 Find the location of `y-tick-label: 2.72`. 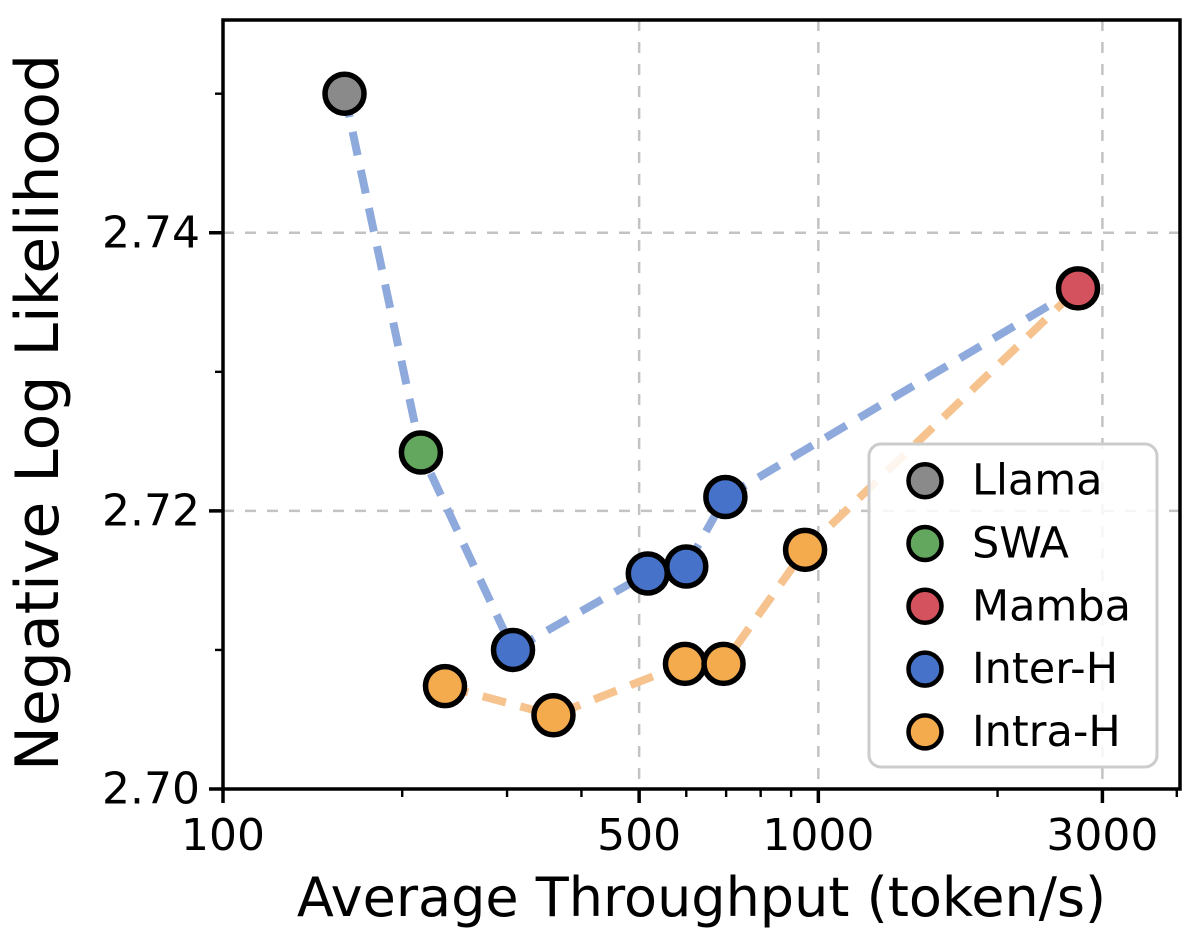

y-tick-label: 2.72 is located at coordinates (151, 510).